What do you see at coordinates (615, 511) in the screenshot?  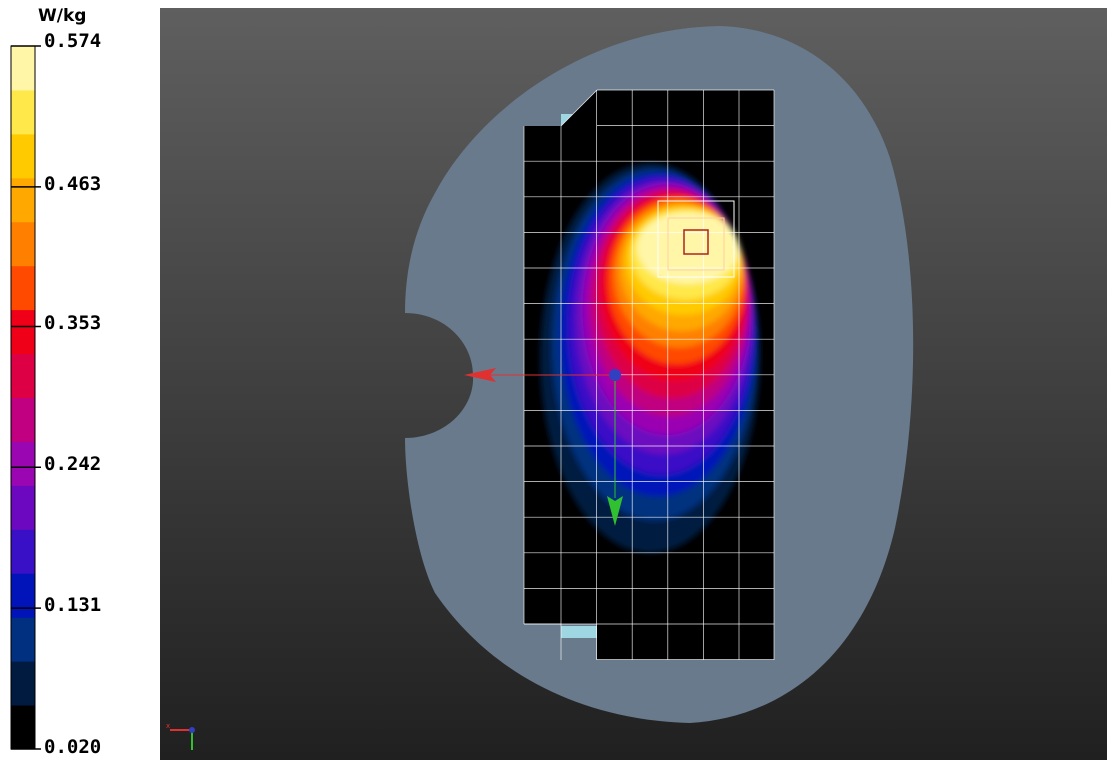 I see `y-axis-arrow` at bounding box center [615, 511].